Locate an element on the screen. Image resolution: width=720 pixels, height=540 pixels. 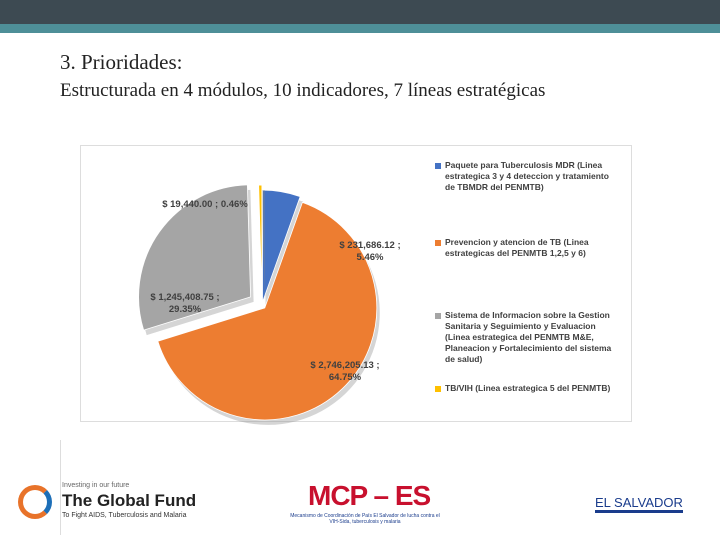
gf-icon is located at coordinates (35, 502).